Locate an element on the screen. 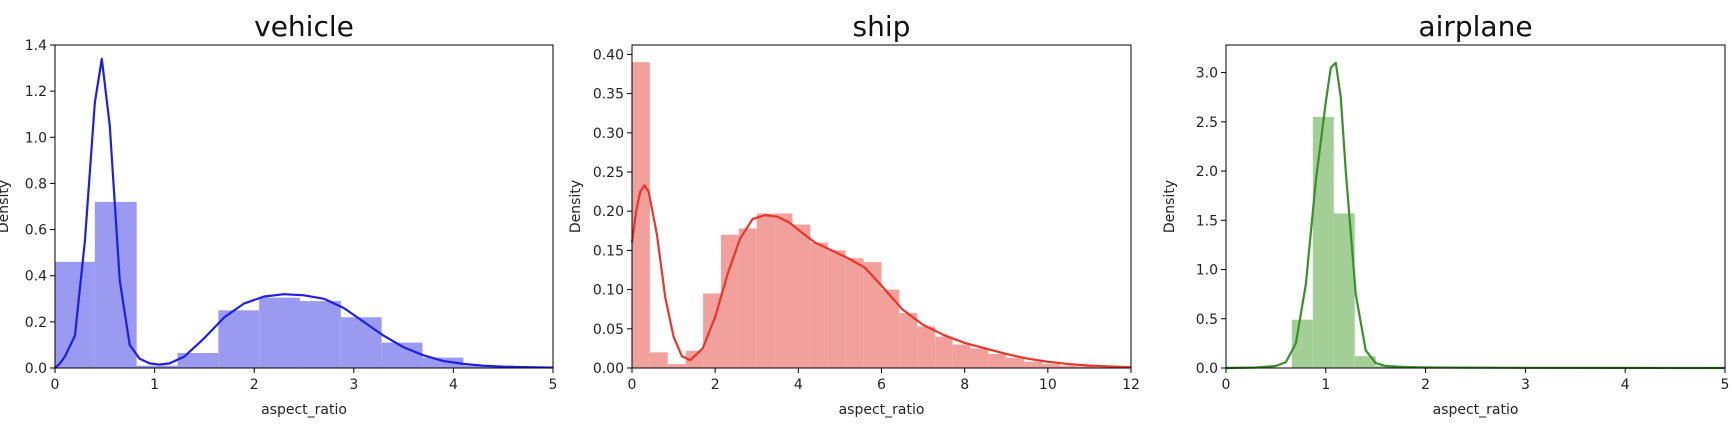  y-tick-label: 0.40 is located at coordinates (608, 55).